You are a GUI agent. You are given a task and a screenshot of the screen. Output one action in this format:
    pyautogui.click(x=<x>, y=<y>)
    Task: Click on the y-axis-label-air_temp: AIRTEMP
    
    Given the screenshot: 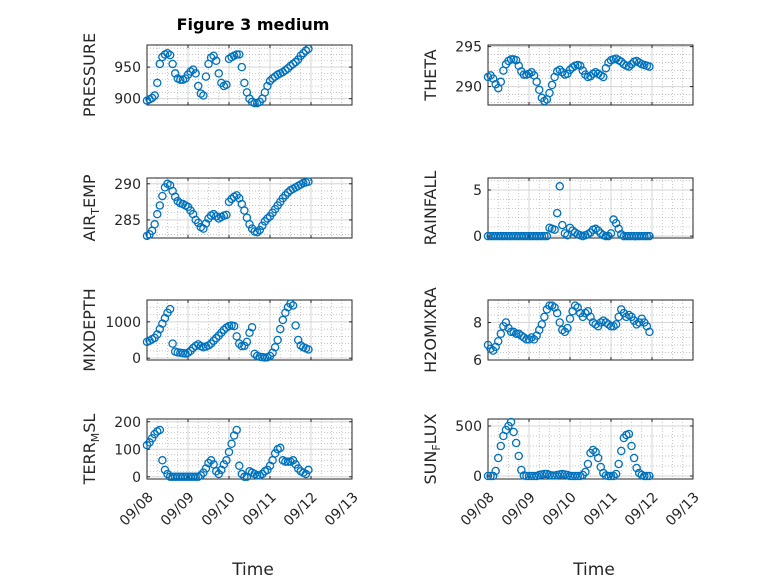 What is the action you would take?
    pyautogui.click(x=91, y=207)
    